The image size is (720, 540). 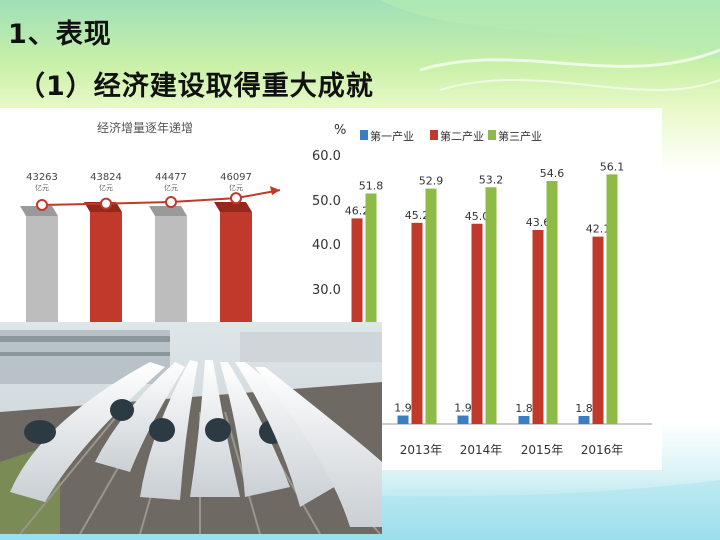 I want to click on page-subheading: （1）经济建设取得重大成就, so click(x=196, y=86).